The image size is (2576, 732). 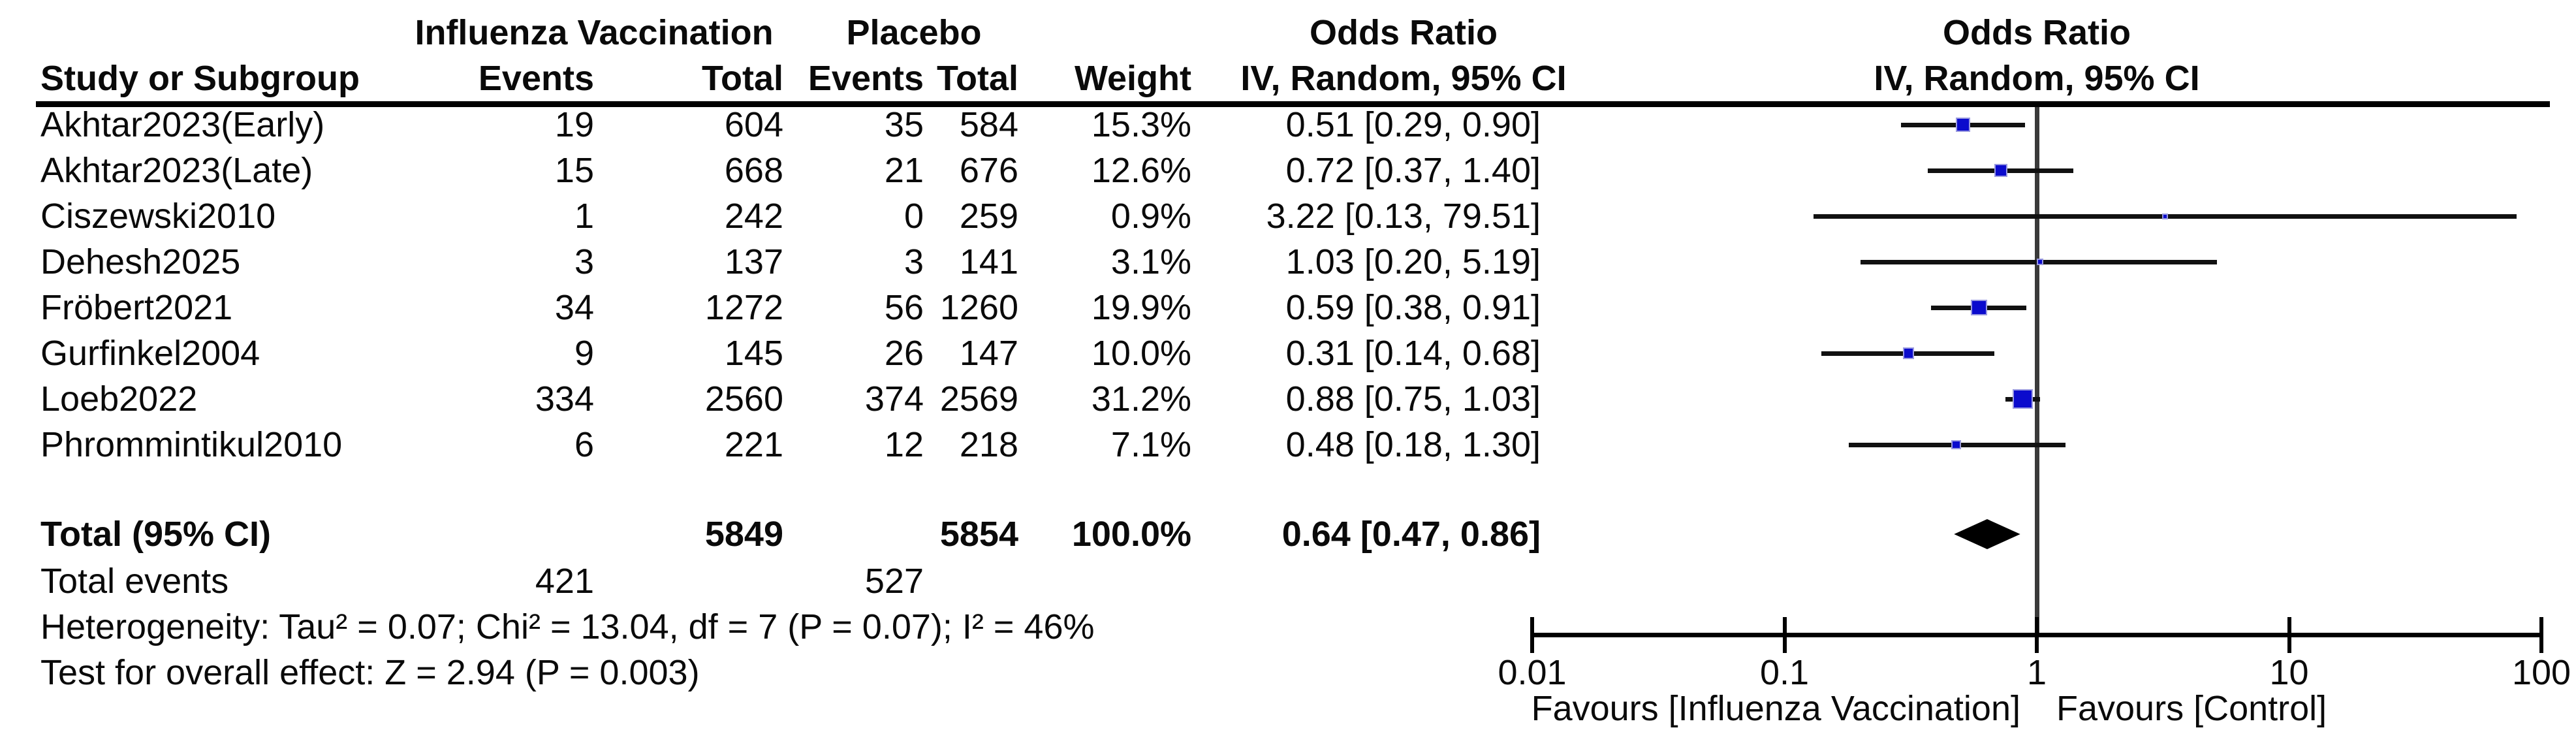 I want to click on study-name: Akhtar2023(Early), so click(x=182, y=124).